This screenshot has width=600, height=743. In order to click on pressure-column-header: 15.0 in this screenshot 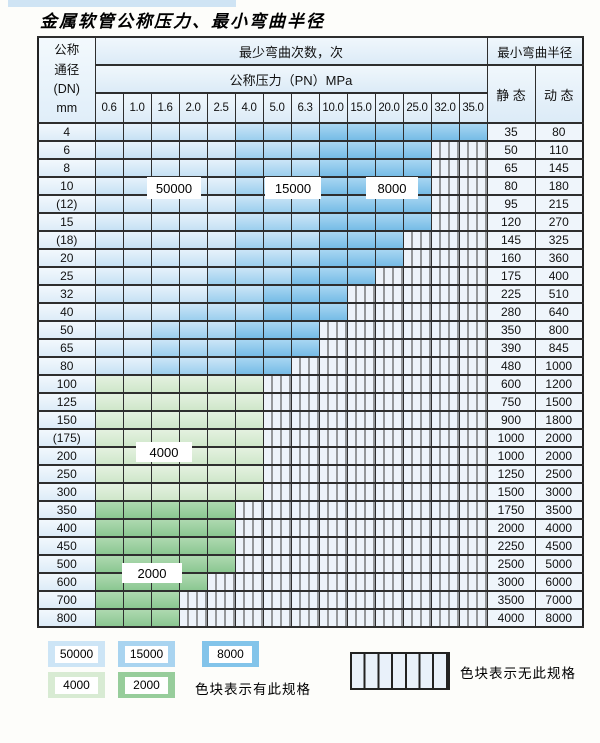, I will do `click(361, 108)`.